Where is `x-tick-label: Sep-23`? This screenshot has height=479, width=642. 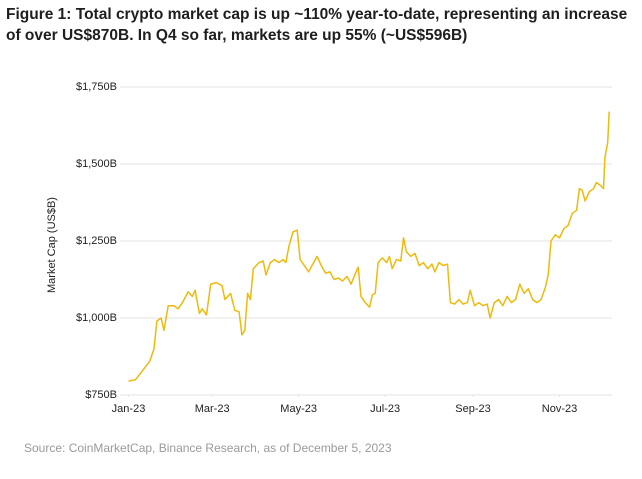 x-tick-label: Sep-23 is located at coordinates (472, 409).